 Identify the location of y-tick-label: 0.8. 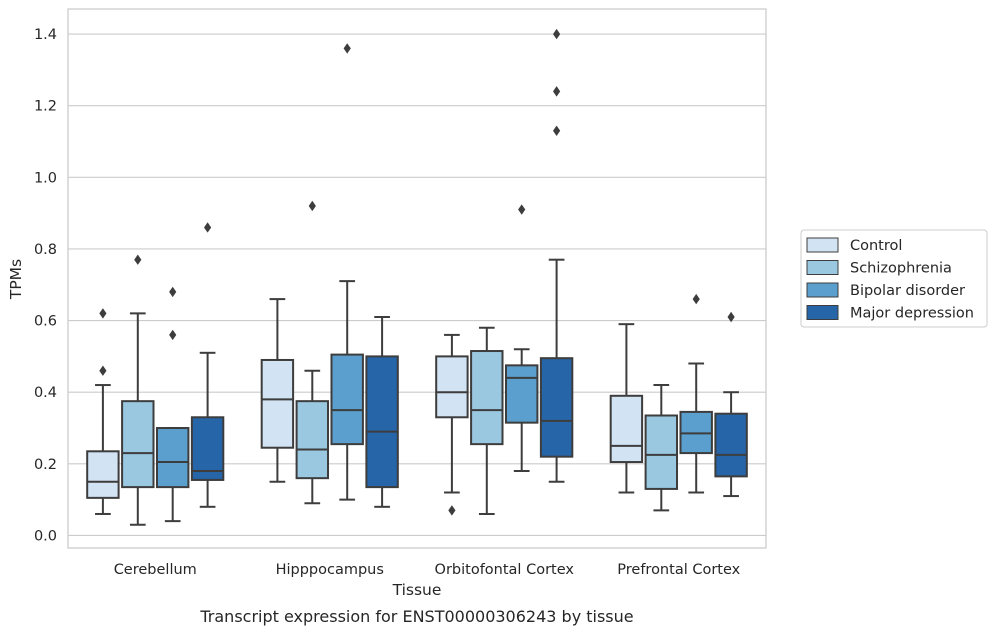
(45, 250).